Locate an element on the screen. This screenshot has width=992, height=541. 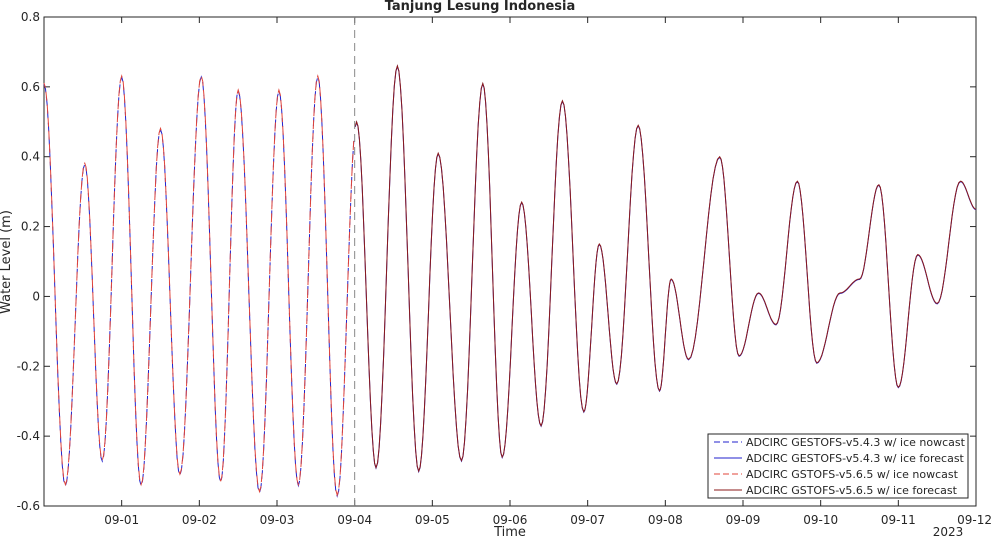
legend-box is located at coordinates (838, 466).